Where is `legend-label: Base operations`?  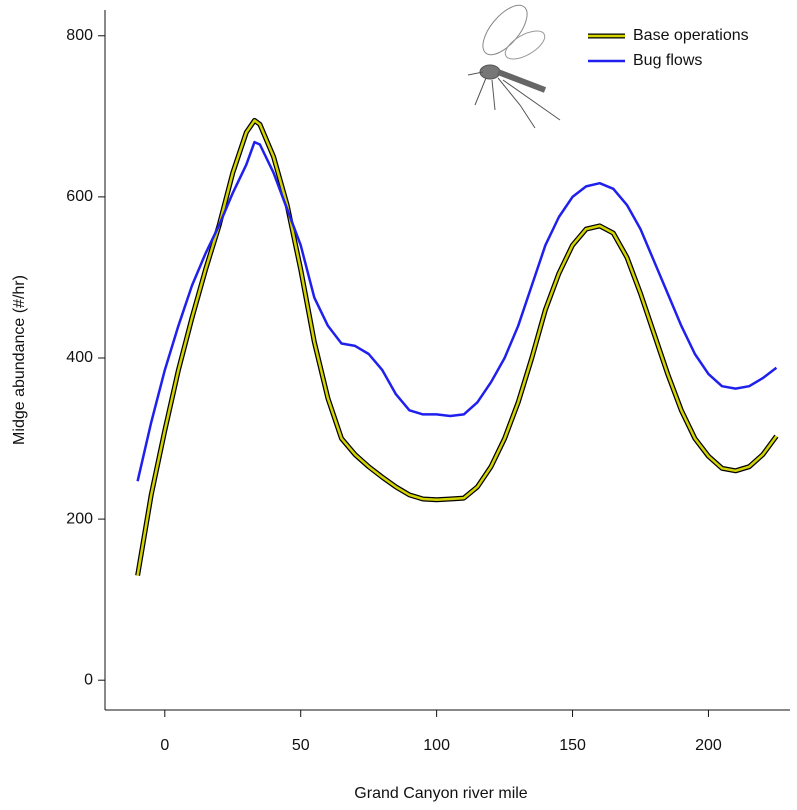 legend-label: Base operations is located at coordinates (691, 35).